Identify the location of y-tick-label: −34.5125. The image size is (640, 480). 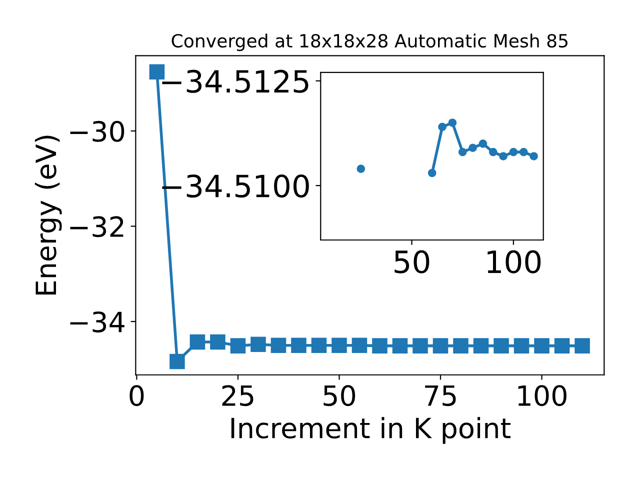
(235, 81).